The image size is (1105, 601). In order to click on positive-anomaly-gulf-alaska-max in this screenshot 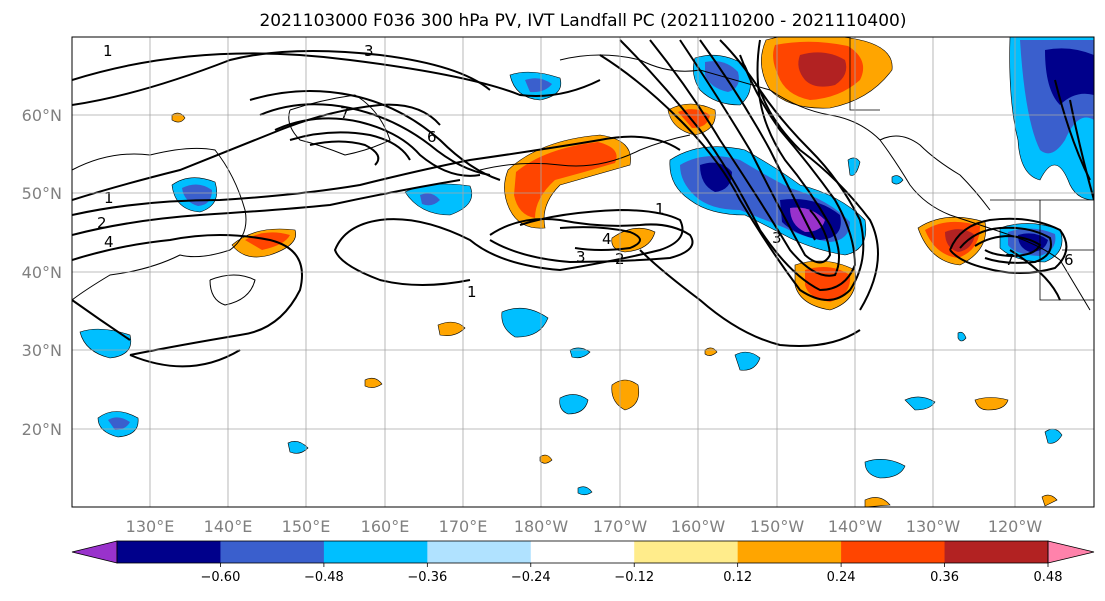, I will do `click(822, 69)`.